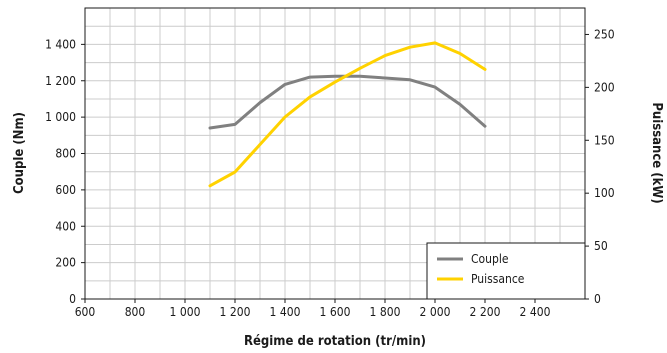  What do you see at coordinates (72, 299) in the screenshot?
I see `left-tick-label: 0` at bounding box center [72, 299].